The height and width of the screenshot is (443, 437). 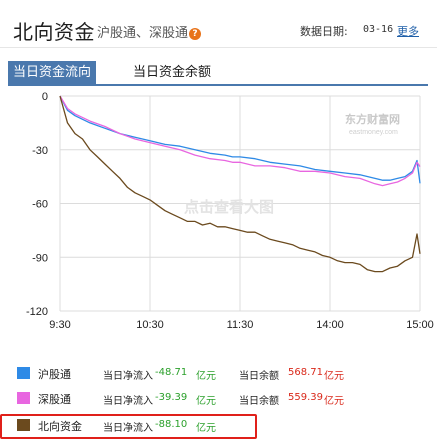 What do you see at coordinates (23, 398) in the screenshot?
I see `legend-swatch-sz` at bounding box center [23, 398].